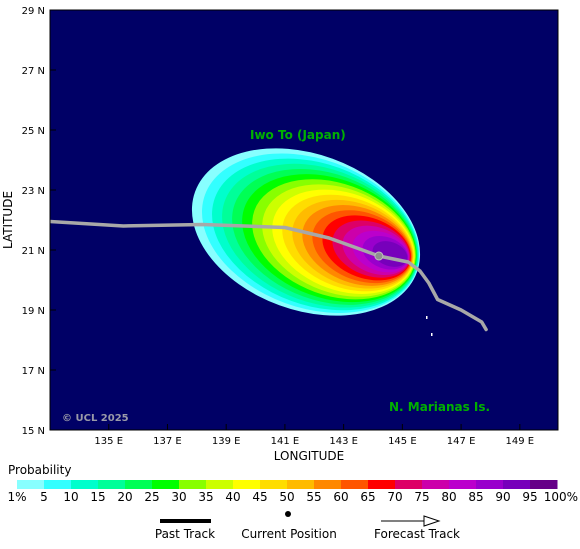  What do you see at coordinates (167, 441) in the screenshot?
I see `lon-tick-label: 137 E` at bounding box center [167, 441].